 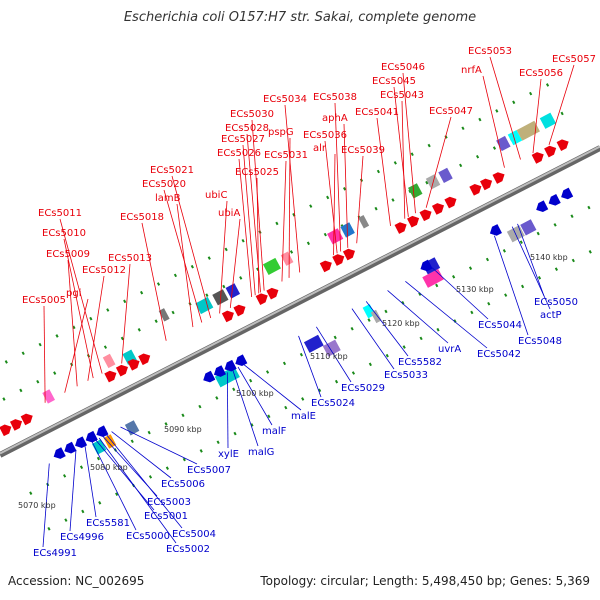 I want to click on reverse-gene-label: malG, so click(x=261, y=452).